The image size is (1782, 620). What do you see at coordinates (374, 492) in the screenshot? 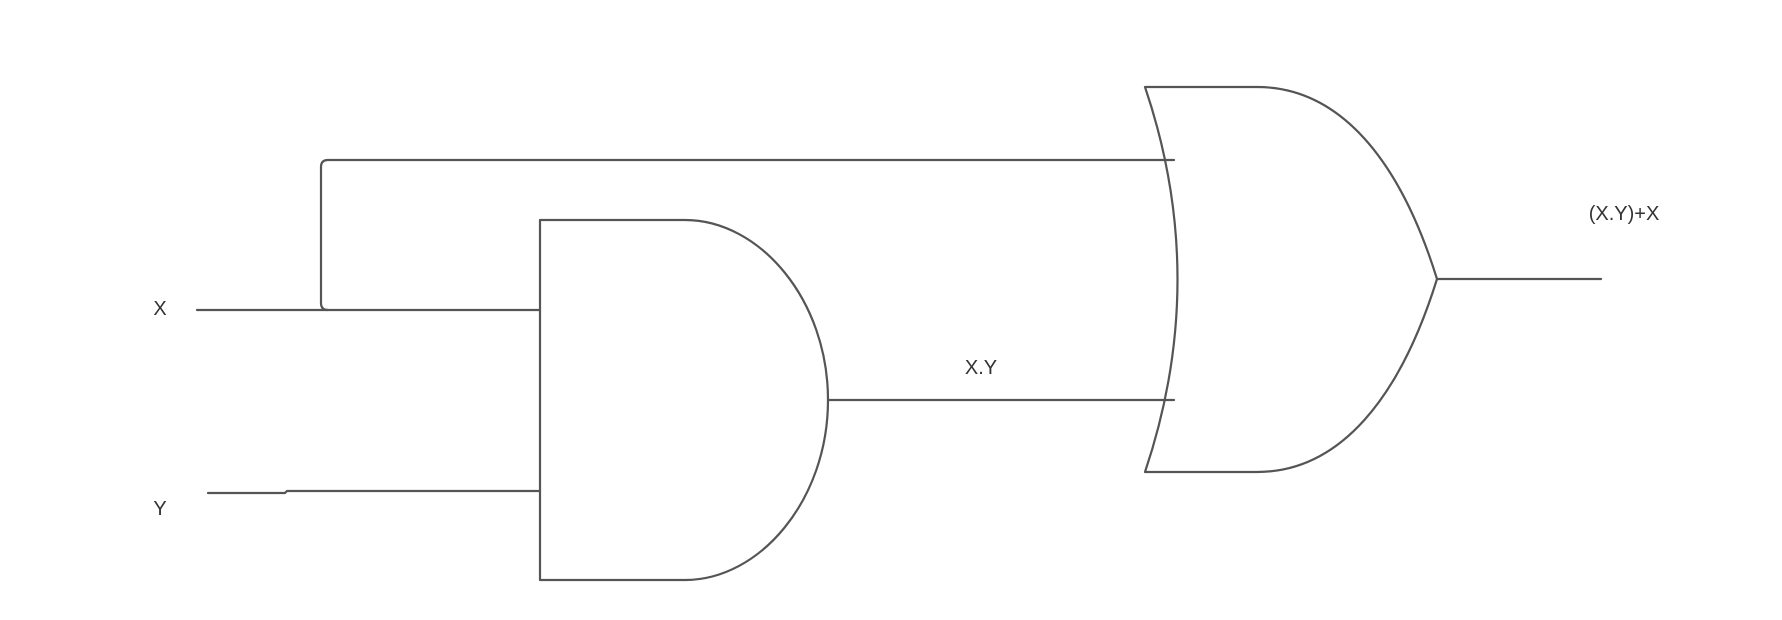
I see `wire-y-input` at bounding box center [374, 492].